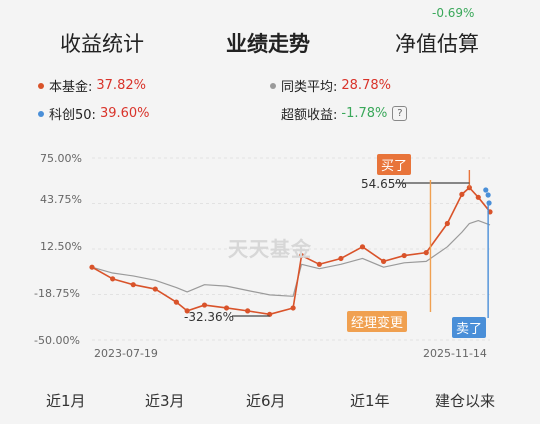 This screenshot has width=540, height=424. What do you see at coordinates (377, 321) in the screenshot?
I see `manager-change-tag: 经理变更` at bounding box center [377, 321].